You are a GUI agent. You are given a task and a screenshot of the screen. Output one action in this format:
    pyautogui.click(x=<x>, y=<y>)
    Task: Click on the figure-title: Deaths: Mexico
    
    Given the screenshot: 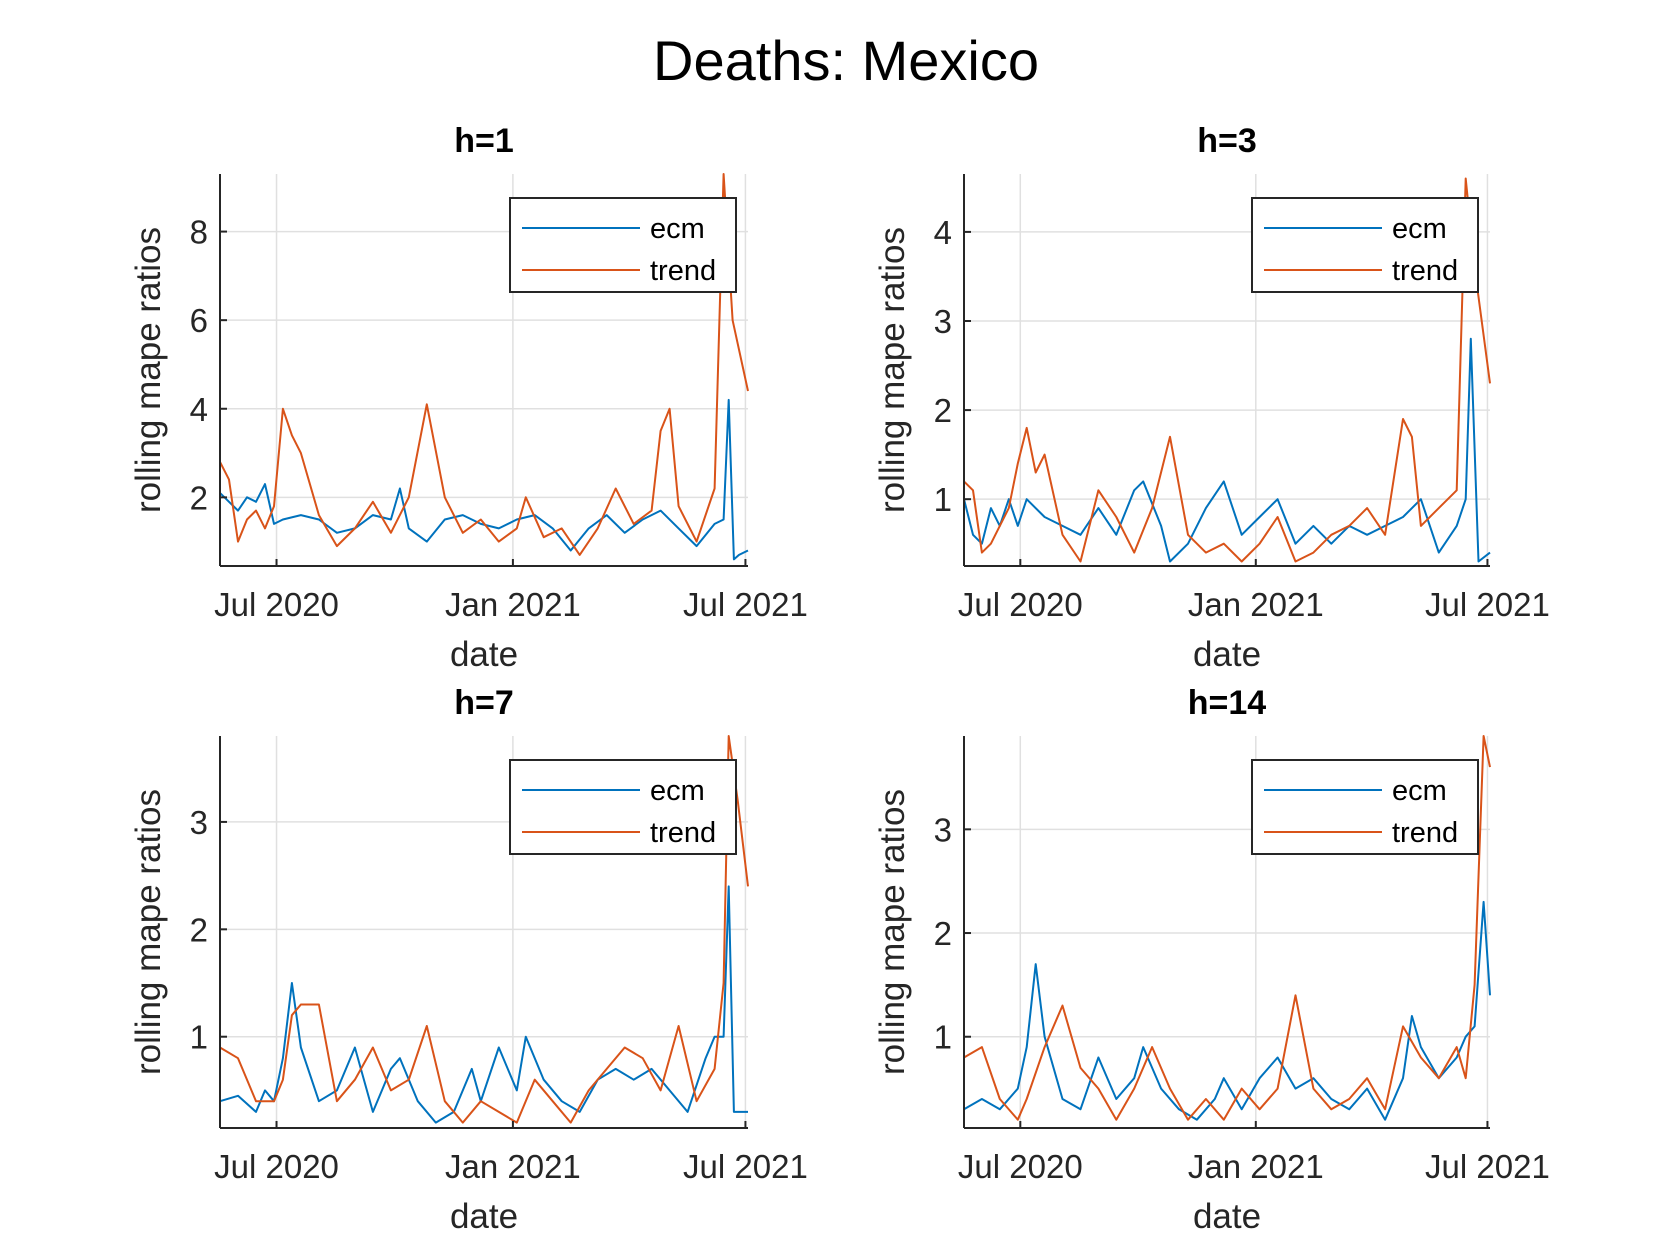 What is the action you would take?
    pyautogui.click(x=846, y=60)
    